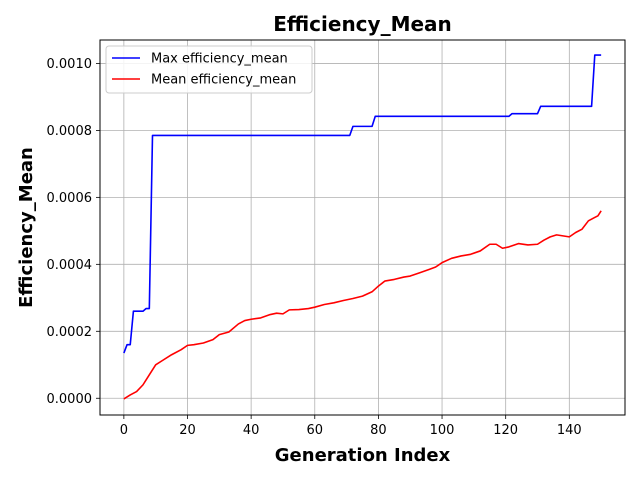 This screenshot has height=480, width=640. Describe the element at coordinates (124, 430) in the screenshot. I see `x-tick-label: 0` at that location.